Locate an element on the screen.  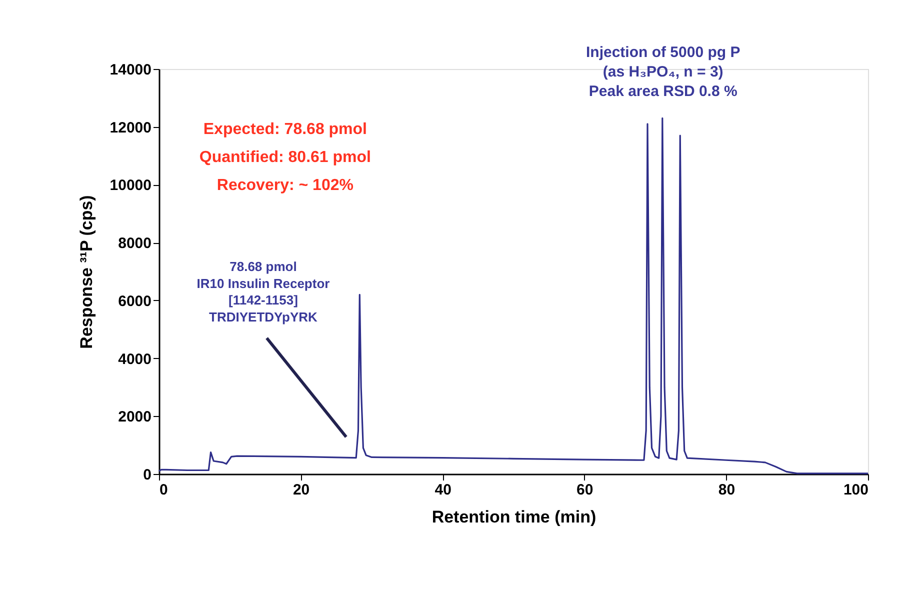
y-tick-label: 8000 is located at coordinates (135, 243).